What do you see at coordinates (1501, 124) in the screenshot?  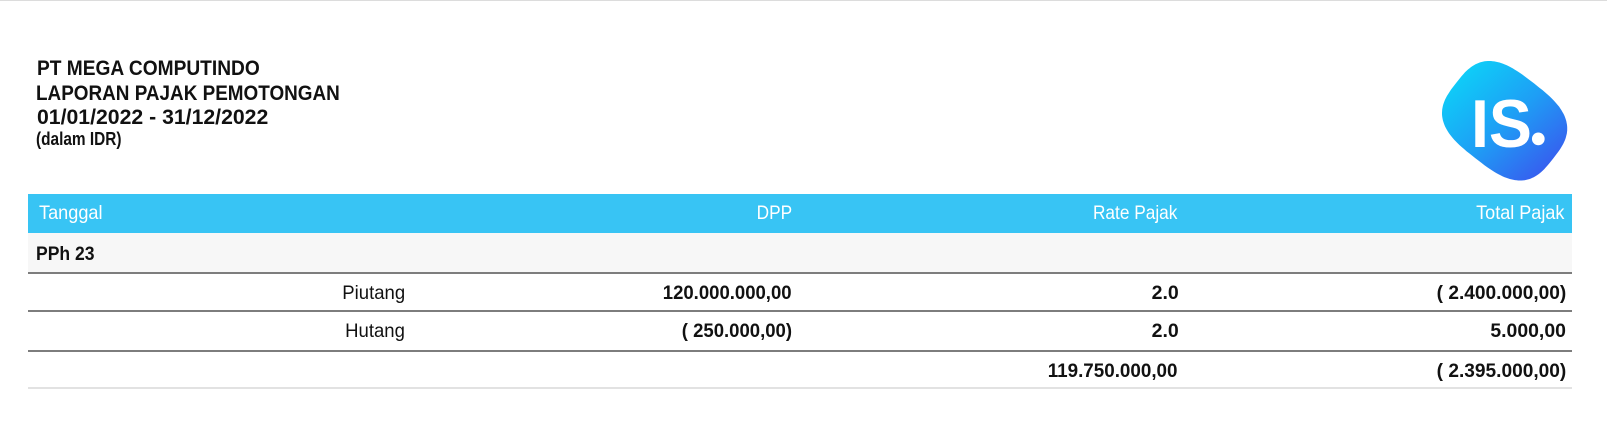 I see `svg-text: IS` at bounding box center [1501, 124].